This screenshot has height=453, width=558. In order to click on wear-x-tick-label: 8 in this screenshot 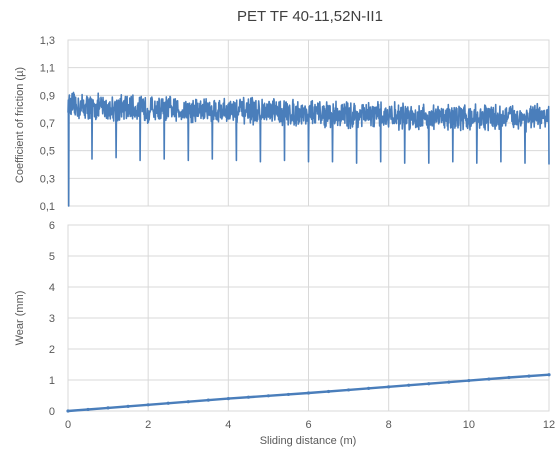, I will do `click(389, 425)`.